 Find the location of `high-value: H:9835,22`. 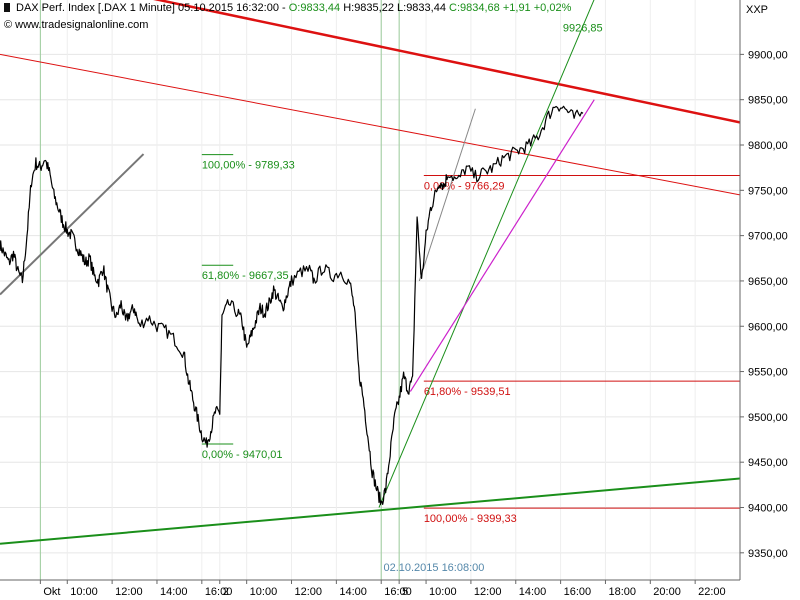

high-value: H:9835,22 is located at coordinates (368, 8).